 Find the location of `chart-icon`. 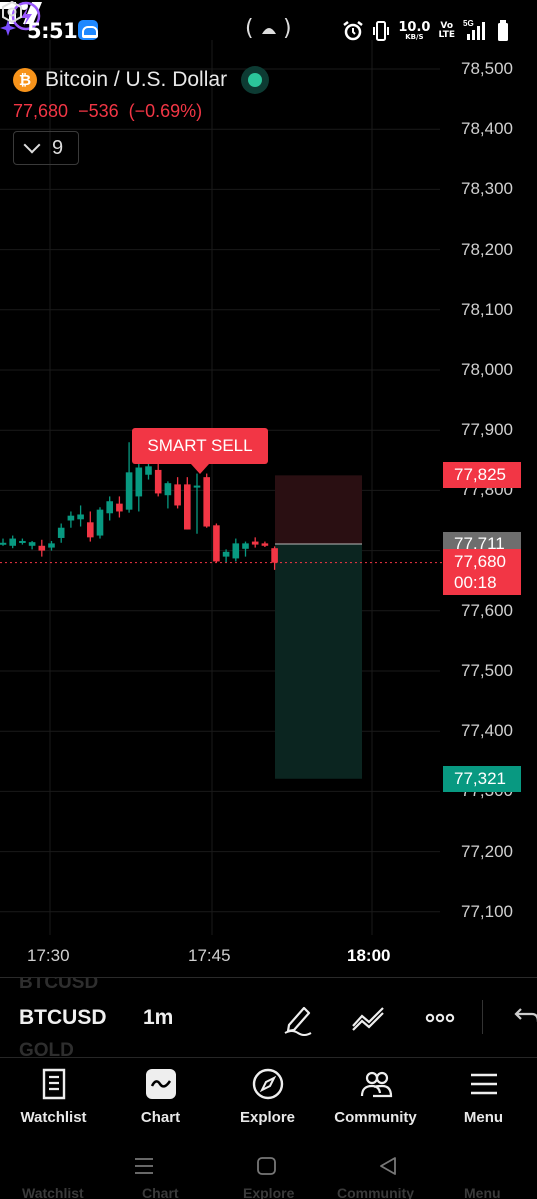

chart-icon is located at coordinates (160, 1084).